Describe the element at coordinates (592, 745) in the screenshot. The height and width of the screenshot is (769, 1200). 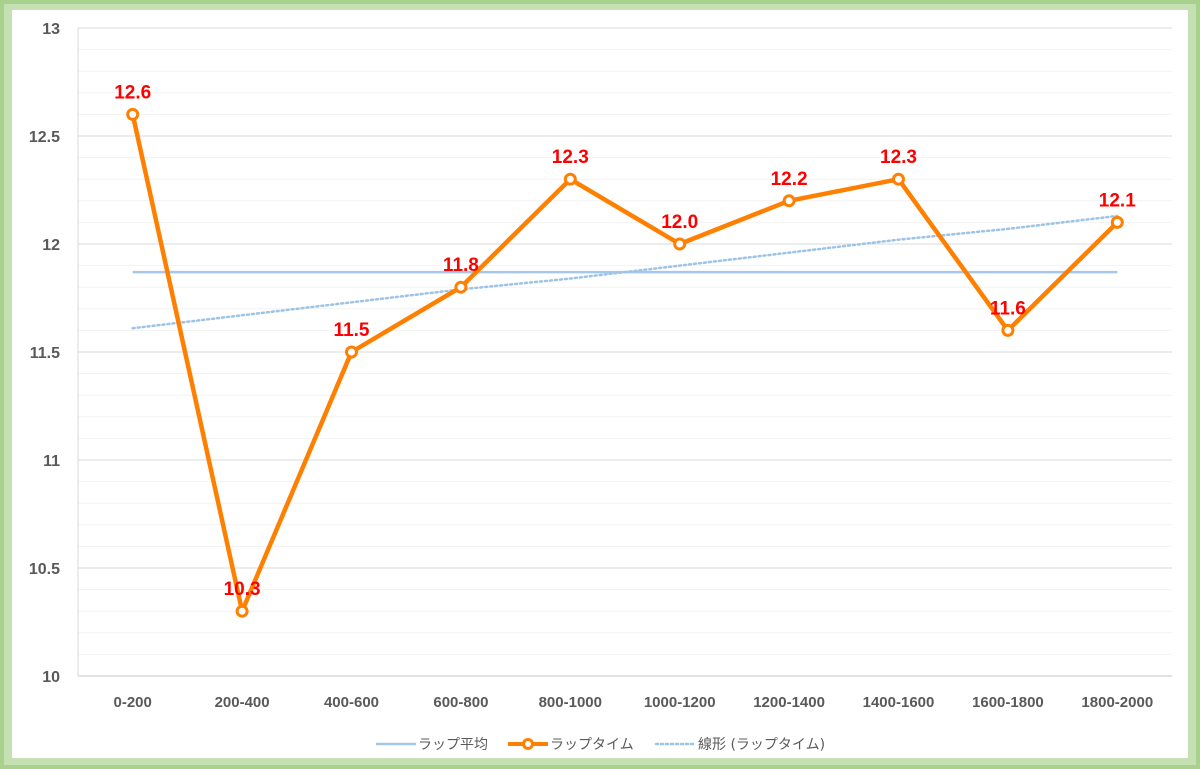
I see `legend-label: ラップタイム` at that location.